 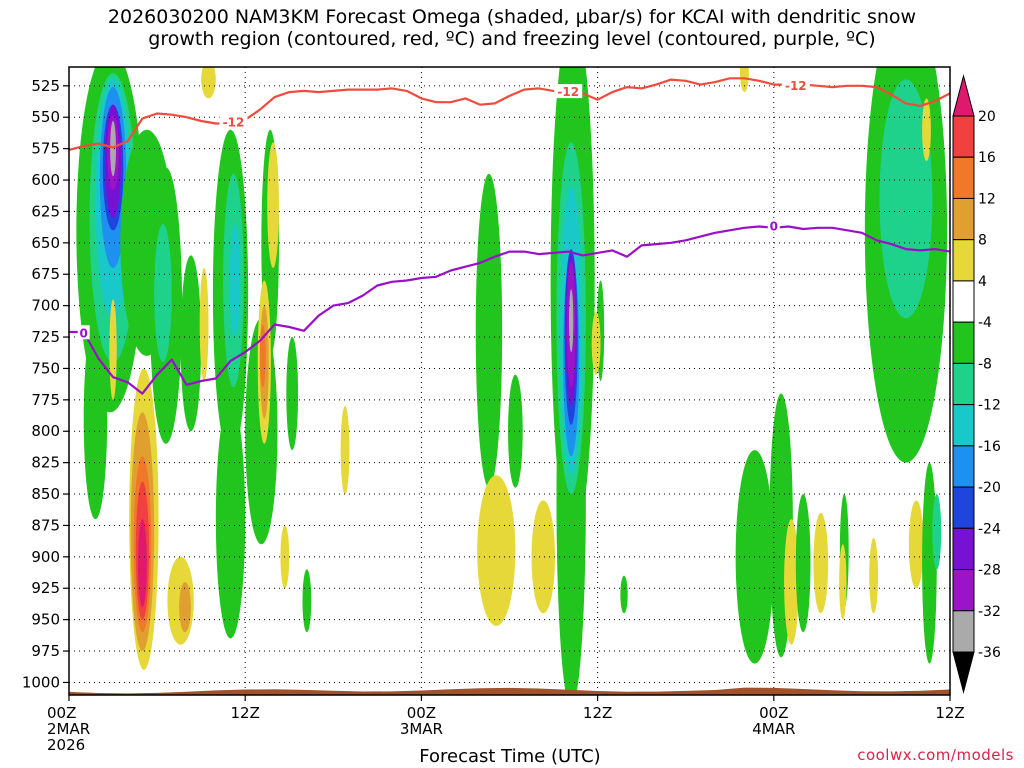 I want to click on contour-label-0-0: -12, so click(x=234, y=122).